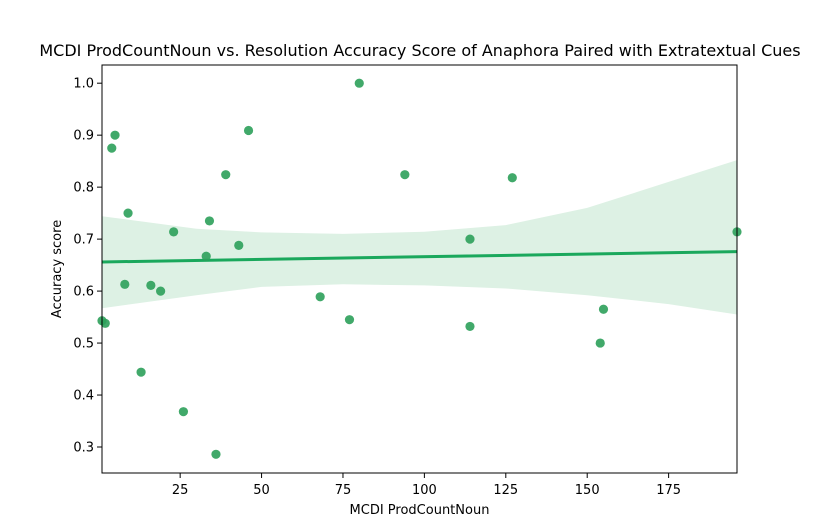 This screenshot has height=532, width=819. Describe the element at coordinates (83, 84) in the screenshot. I see `y-tick-label: 1.0` at that location.